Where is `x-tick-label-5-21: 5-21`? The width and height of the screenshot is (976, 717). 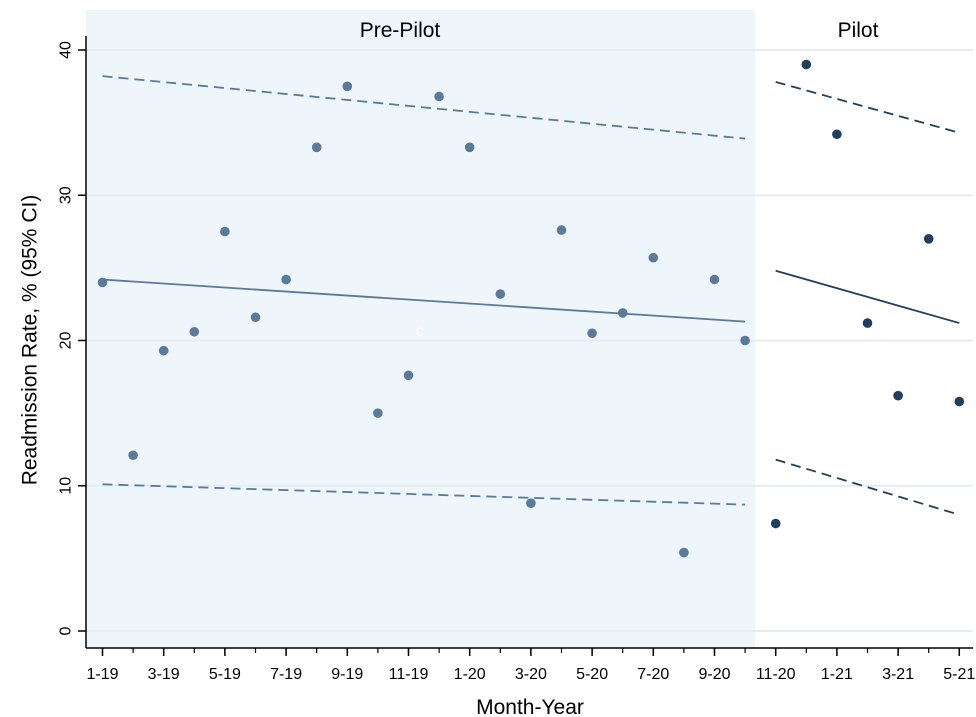 x-tick-label-5-21: 5-21 is located at coordinates (959, 674).